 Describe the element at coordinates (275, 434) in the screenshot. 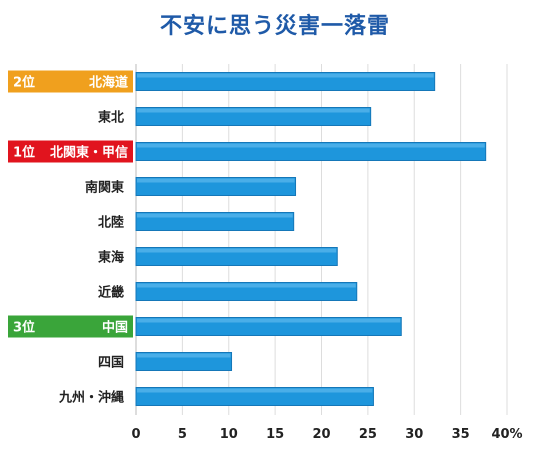

I see `x-tick-label: 15` at that location.